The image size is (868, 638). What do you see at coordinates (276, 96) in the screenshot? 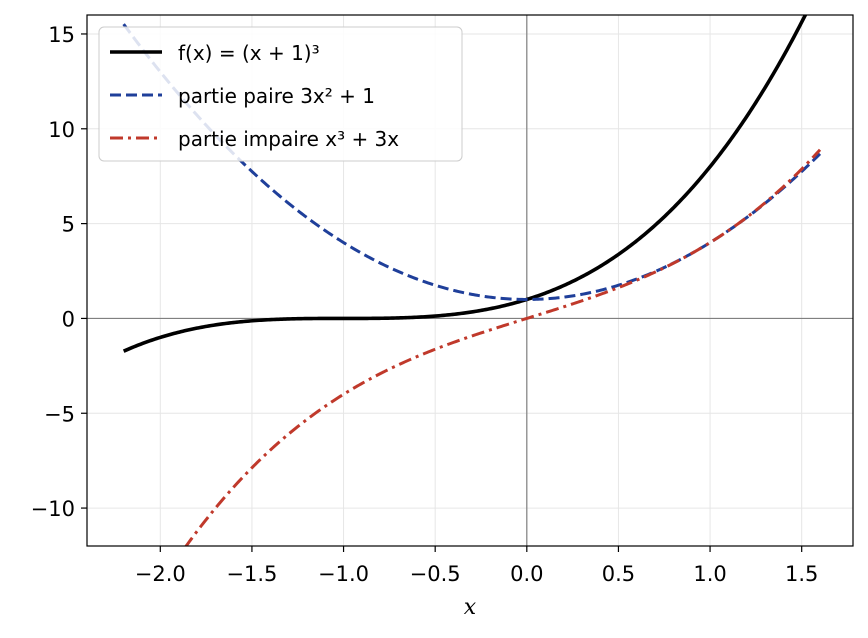
I see `legend-label-even: partie paire 3x² + 1` at bounding box center [276, 96].